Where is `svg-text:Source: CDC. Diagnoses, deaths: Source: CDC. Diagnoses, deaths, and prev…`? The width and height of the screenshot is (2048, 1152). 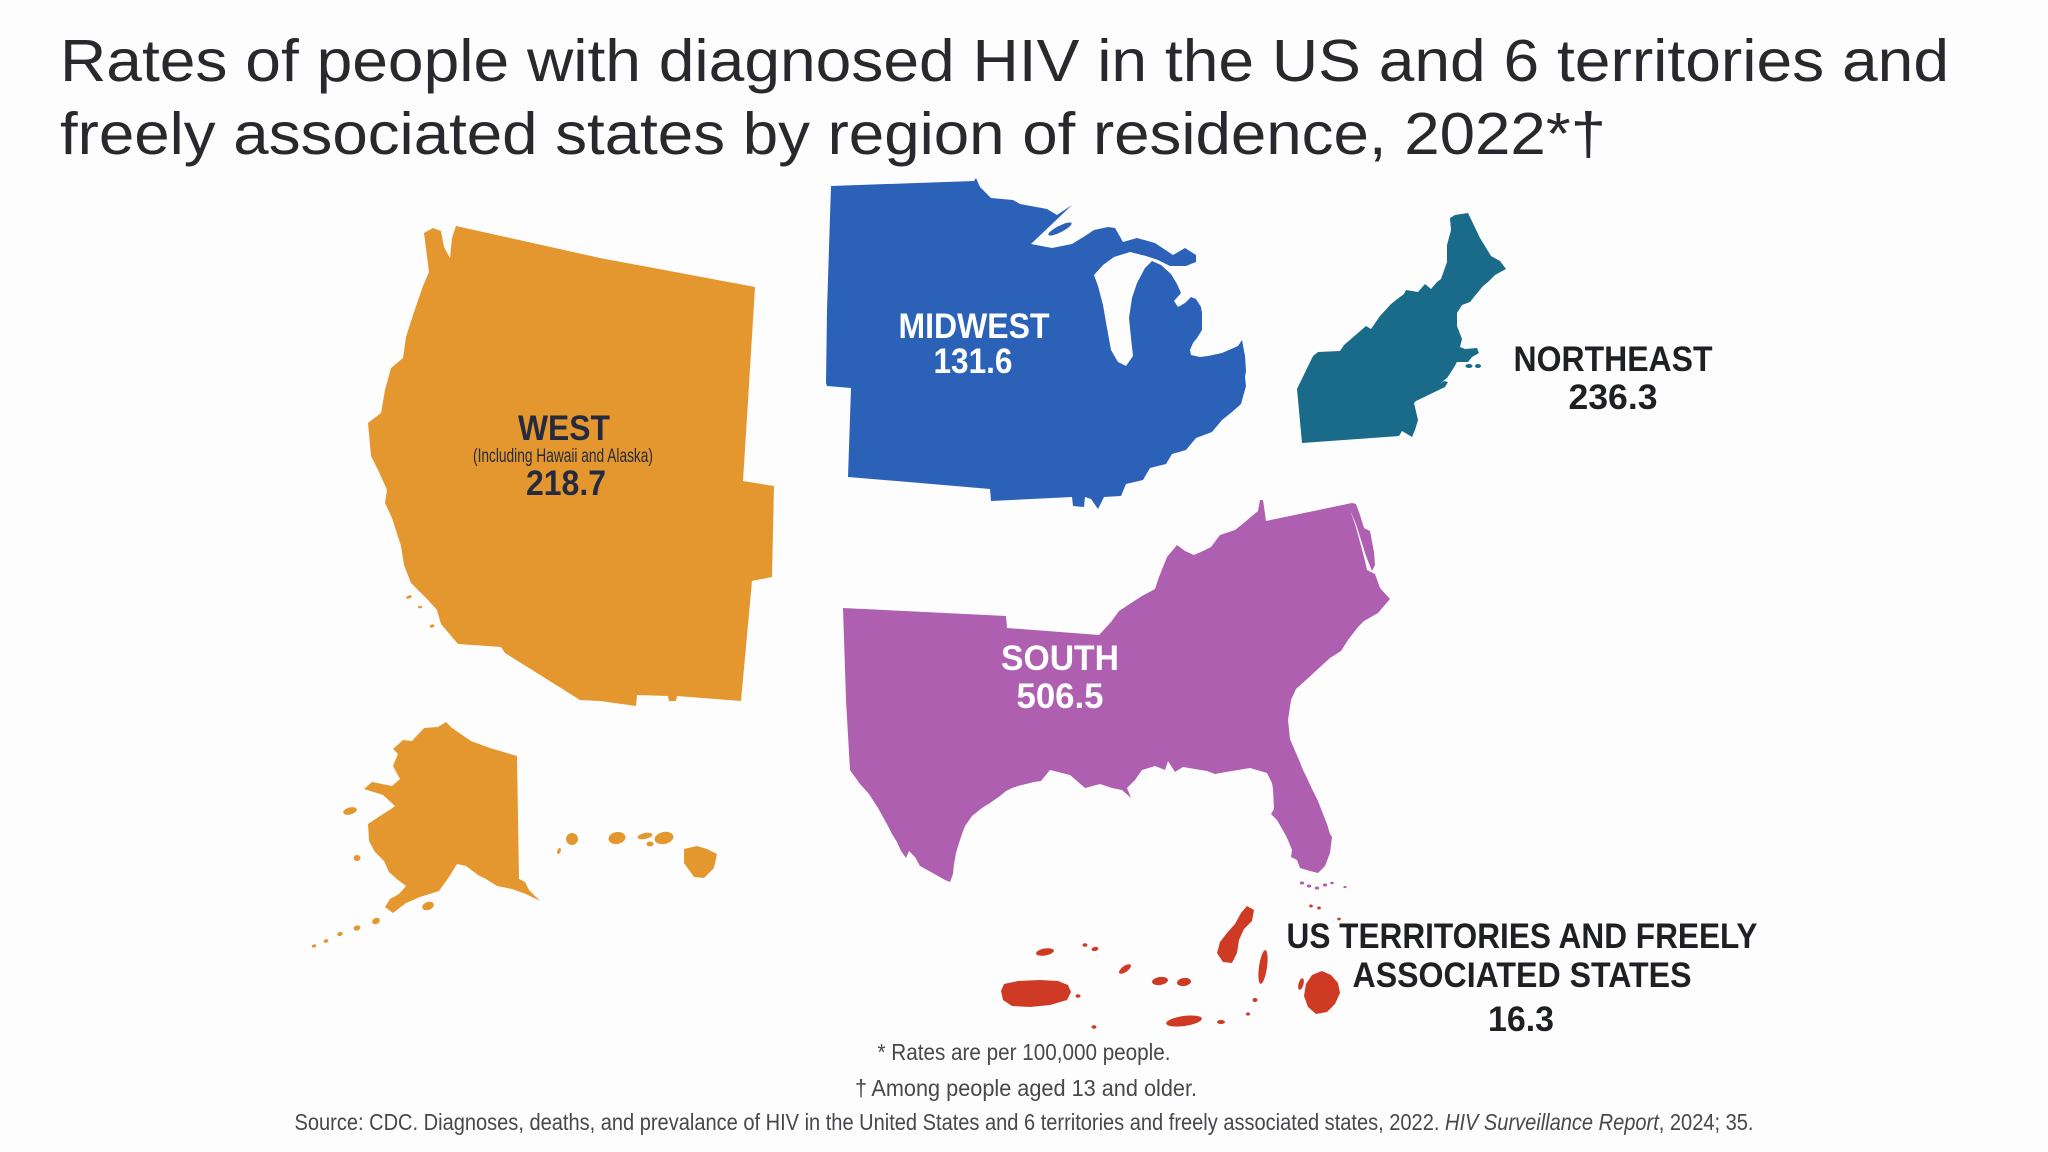
svg-text:Source: CDC. Diagnoses, deaths: Source: CDC. Diagnoses, deaths, and prev… is located at coordinates (1024, 1122).